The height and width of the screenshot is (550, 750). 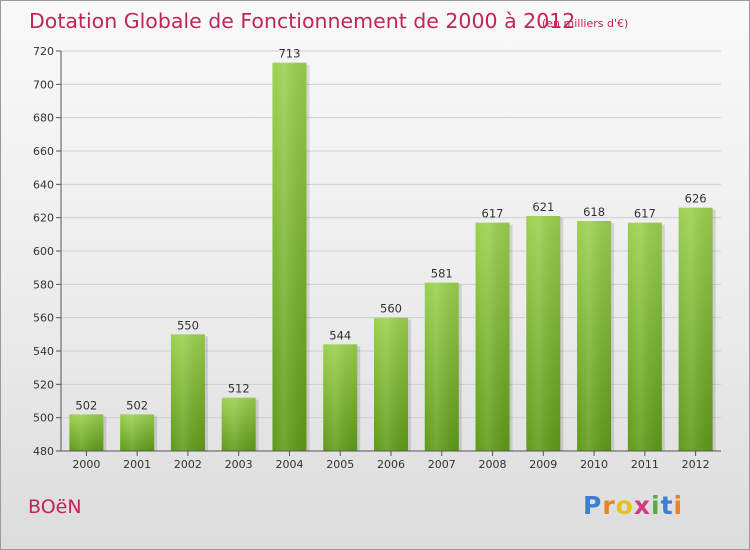 What do you see at coordinates (43, 151) in the screenshot?
I see `y-tick-label: 660` at bounding box center [43, 151].